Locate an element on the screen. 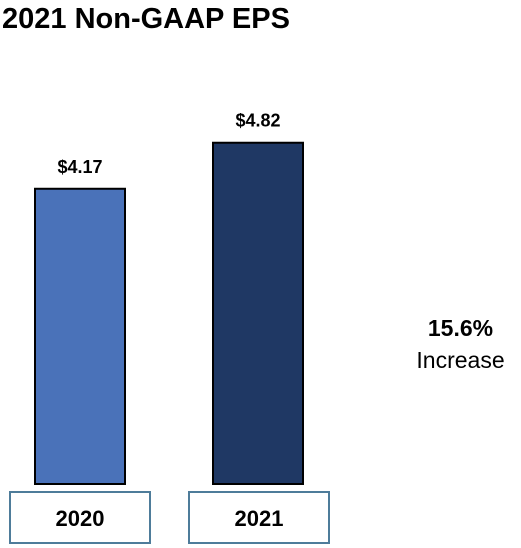  category-box-2021 is located at coordinates (259, 517).